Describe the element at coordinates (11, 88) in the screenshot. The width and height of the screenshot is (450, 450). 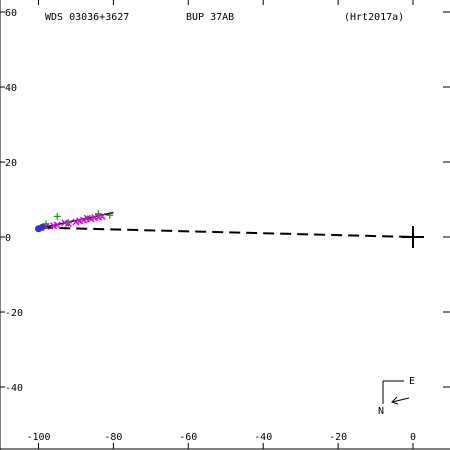
I see `y-tick-label: 40` at that location.